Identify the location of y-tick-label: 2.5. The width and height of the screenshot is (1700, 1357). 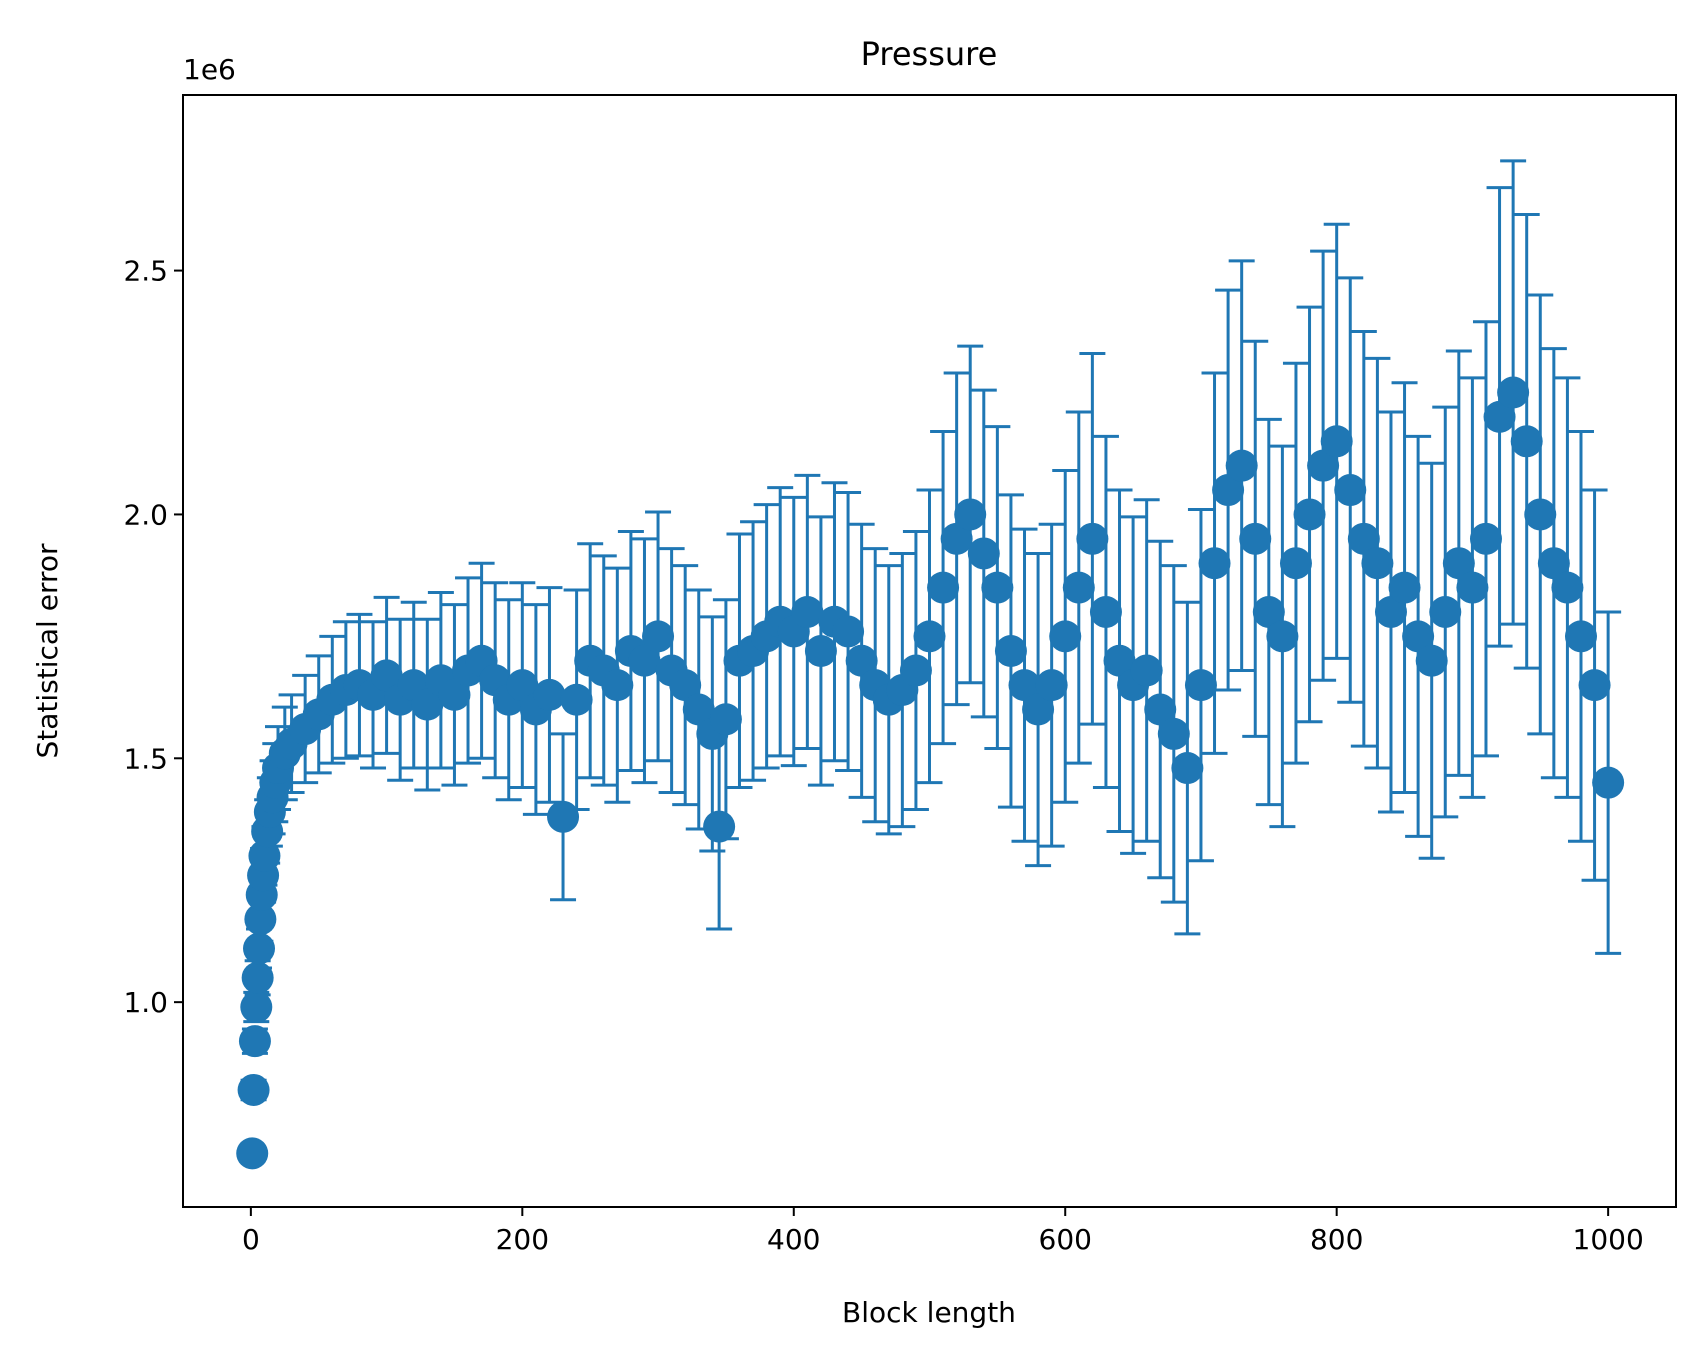
(145, 271).